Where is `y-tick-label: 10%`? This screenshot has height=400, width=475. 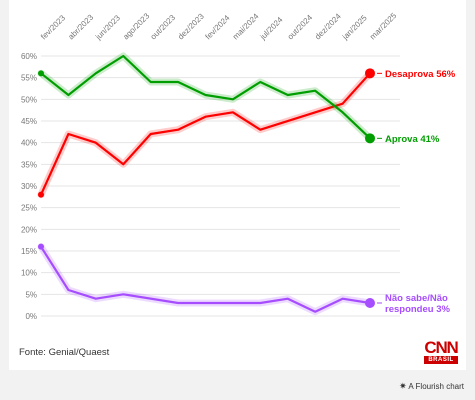 y-tick-label: 10% is located at coordinates (29, 273).